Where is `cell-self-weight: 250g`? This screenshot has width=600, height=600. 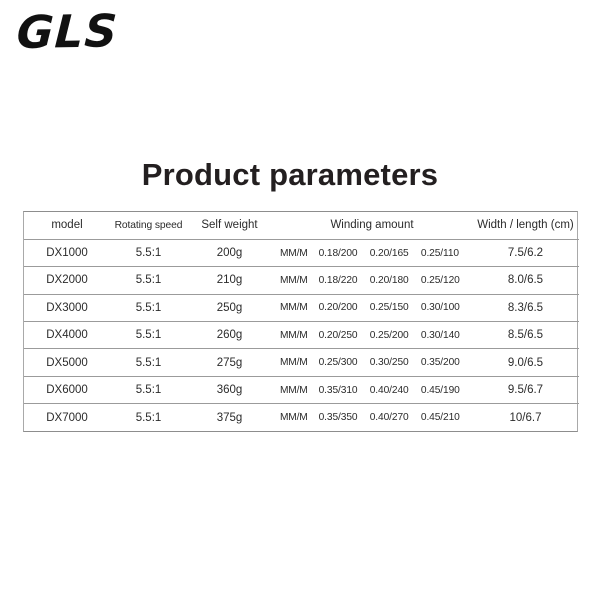 cell-self-weight: 250g is located at coordinates (229, 307).